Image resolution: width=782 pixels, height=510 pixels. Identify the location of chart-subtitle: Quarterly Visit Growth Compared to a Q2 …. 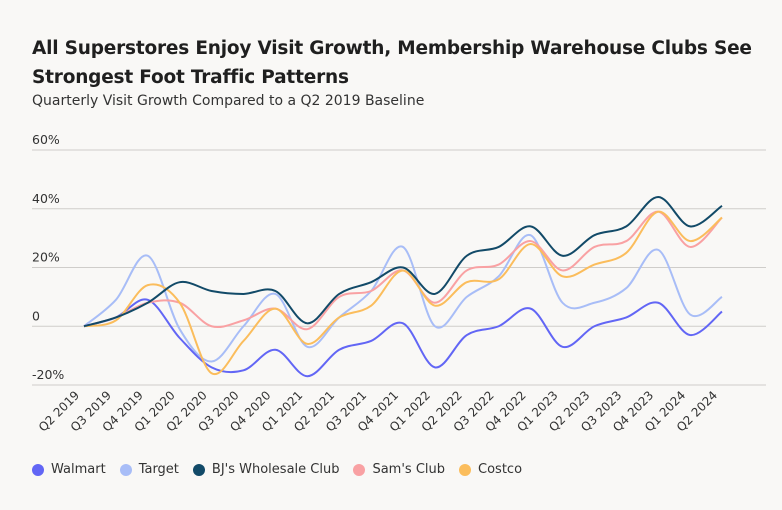
(228, 101).